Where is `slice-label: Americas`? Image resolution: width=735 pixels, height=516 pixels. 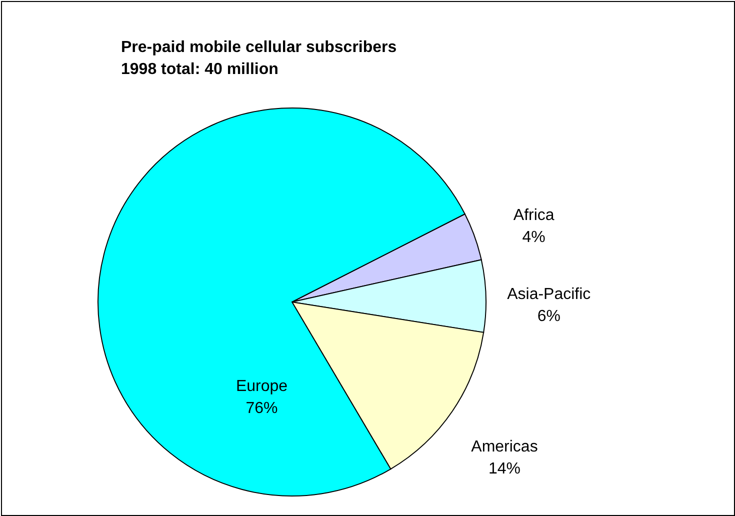
slice-label: Americas is located at coordinates (504, 447).